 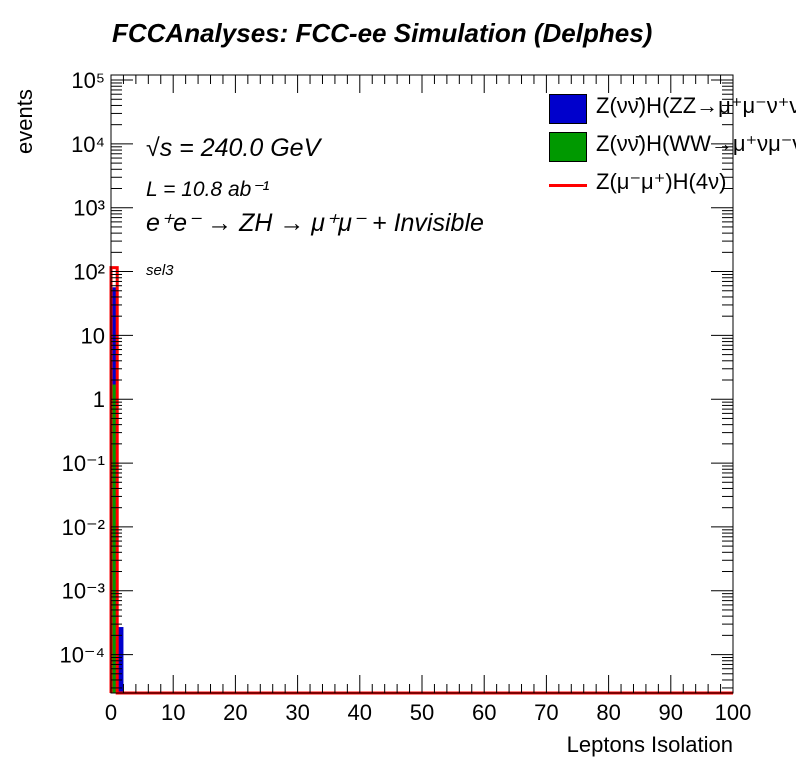 I want to click on selection-annotation: sel3, so click(x=160, y=270).